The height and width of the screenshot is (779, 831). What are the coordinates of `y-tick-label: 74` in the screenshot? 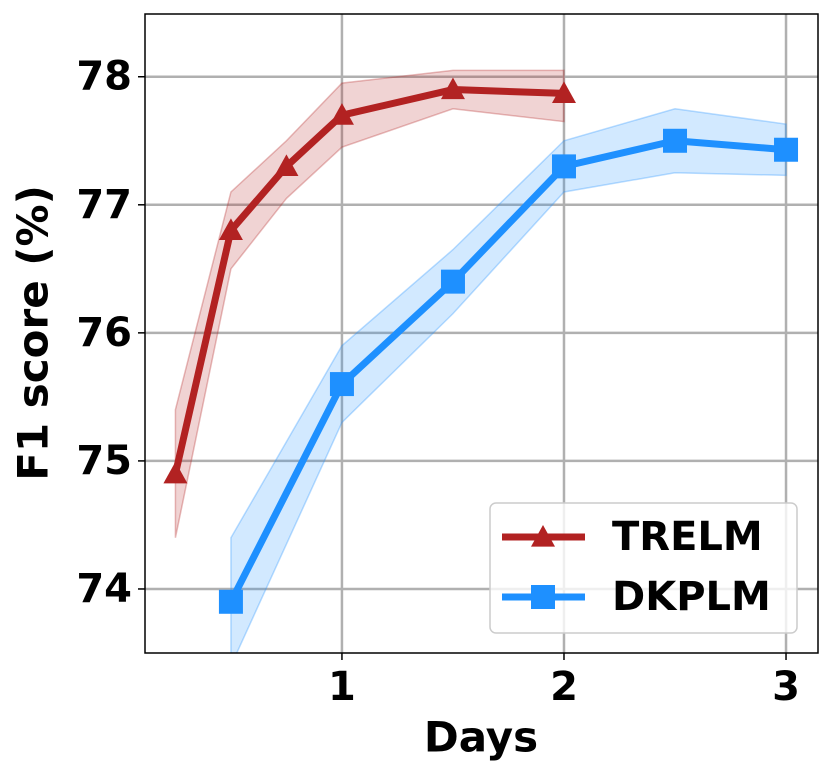 It's located at (104, 589).